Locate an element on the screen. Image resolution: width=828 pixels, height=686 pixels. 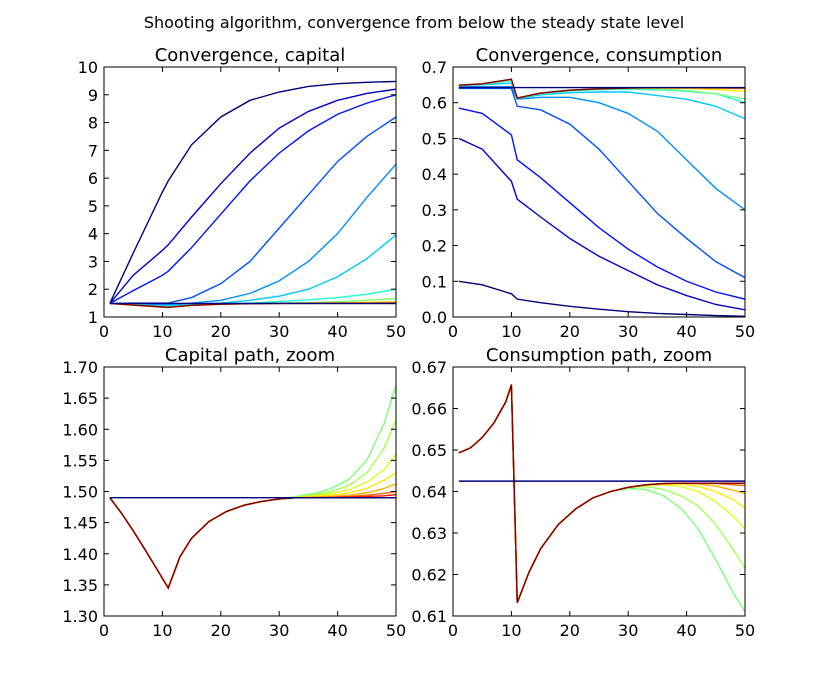
y-tick-label: 1.70 is located at coordinates (80, 367).